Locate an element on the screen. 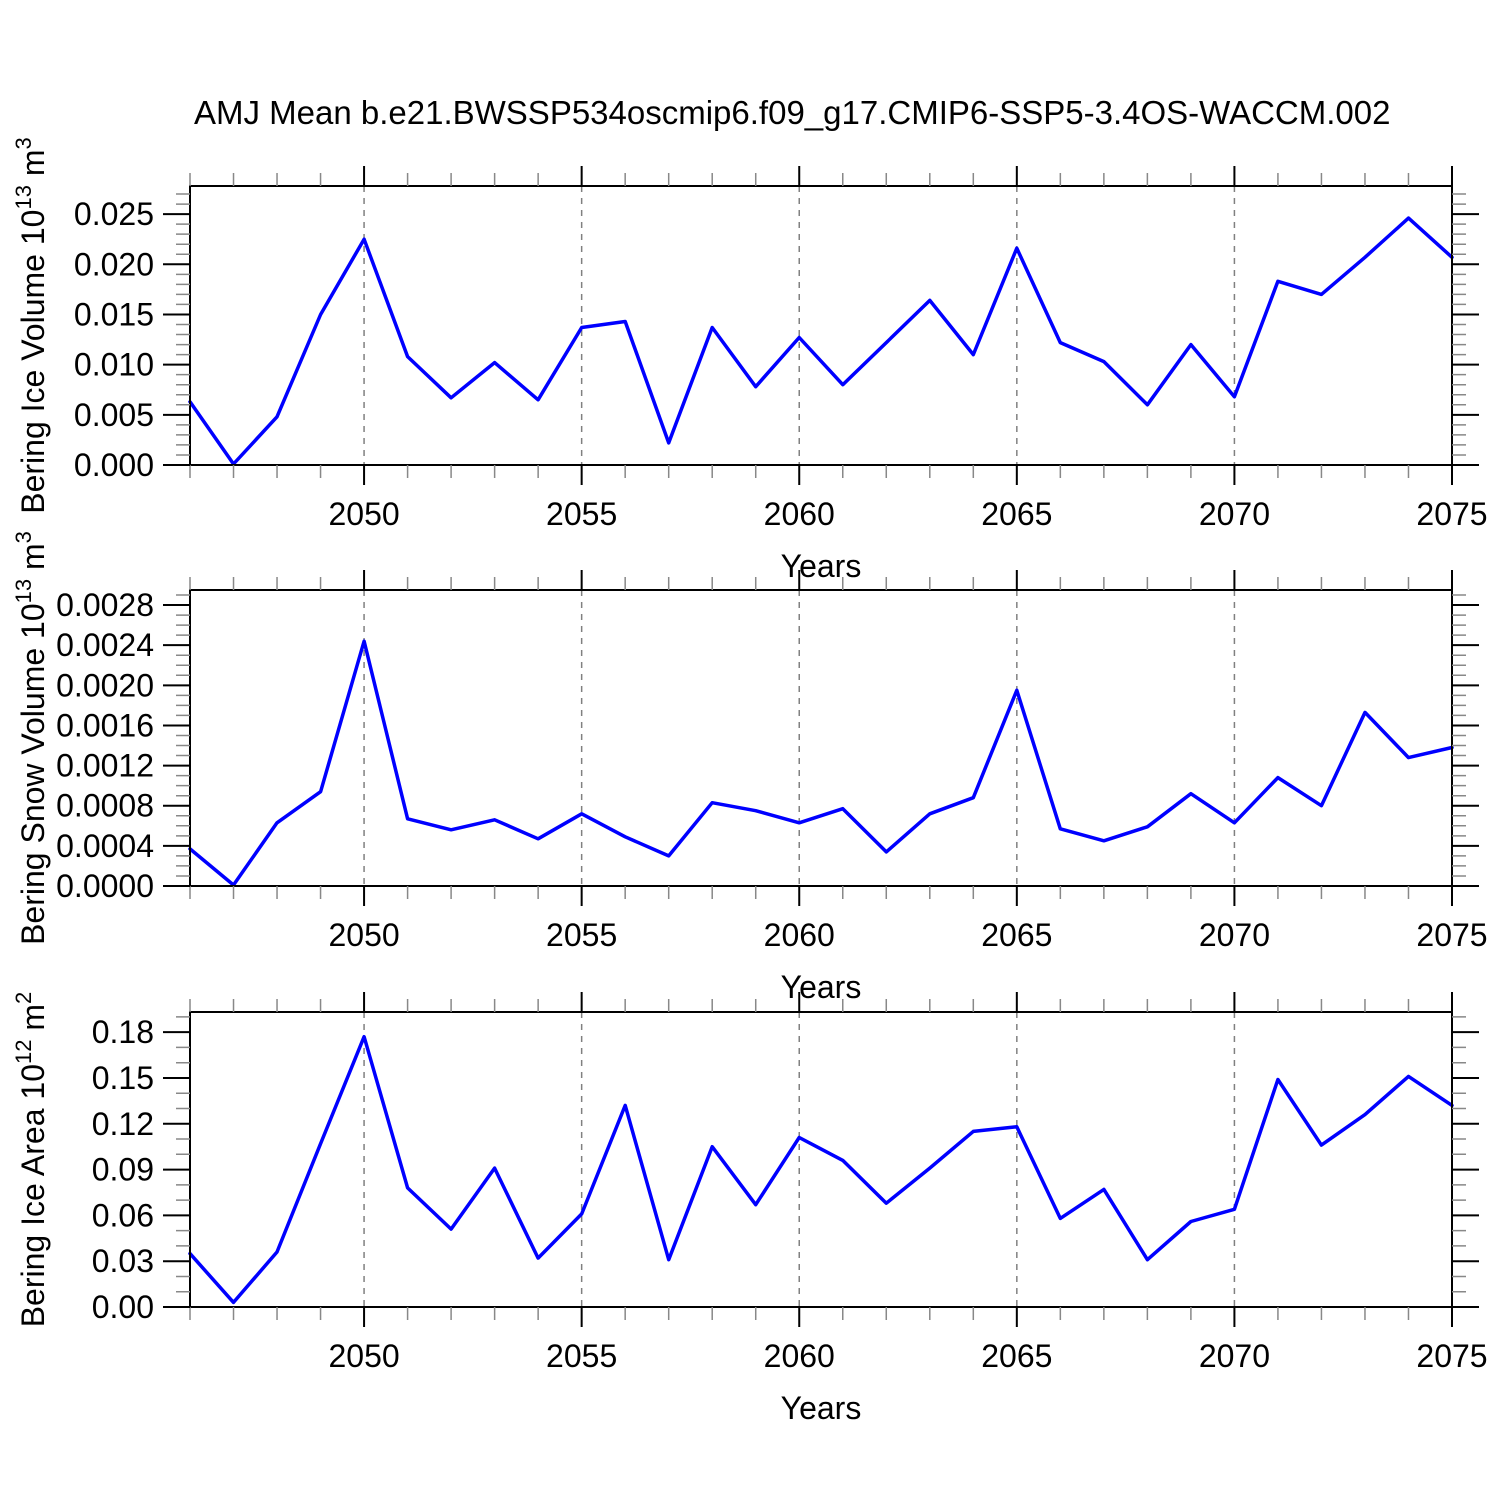  panel-2-xtick-label: 2065 is located at coordinates (1016, 935).